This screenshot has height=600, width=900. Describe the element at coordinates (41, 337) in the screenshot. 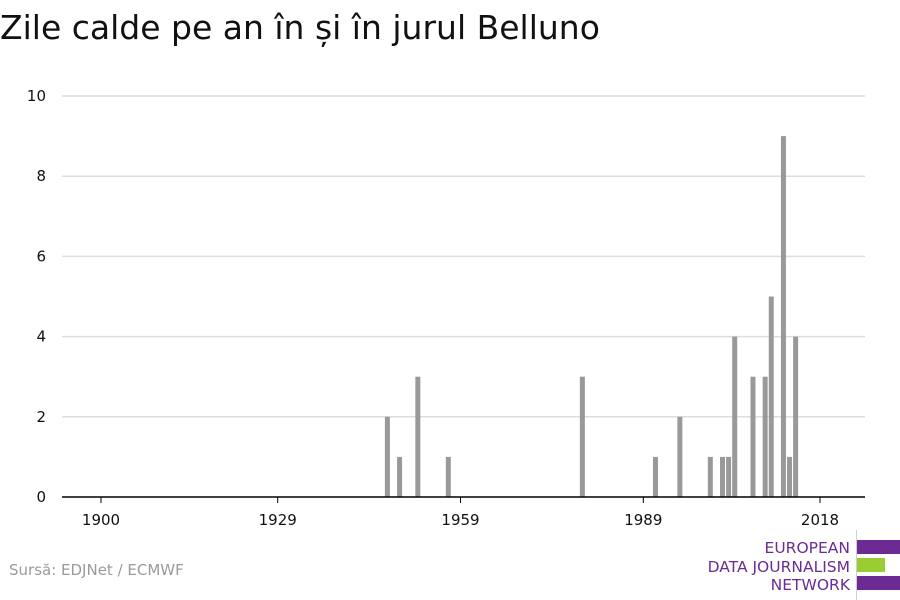

I see `y-tick-label: 4` at that location.